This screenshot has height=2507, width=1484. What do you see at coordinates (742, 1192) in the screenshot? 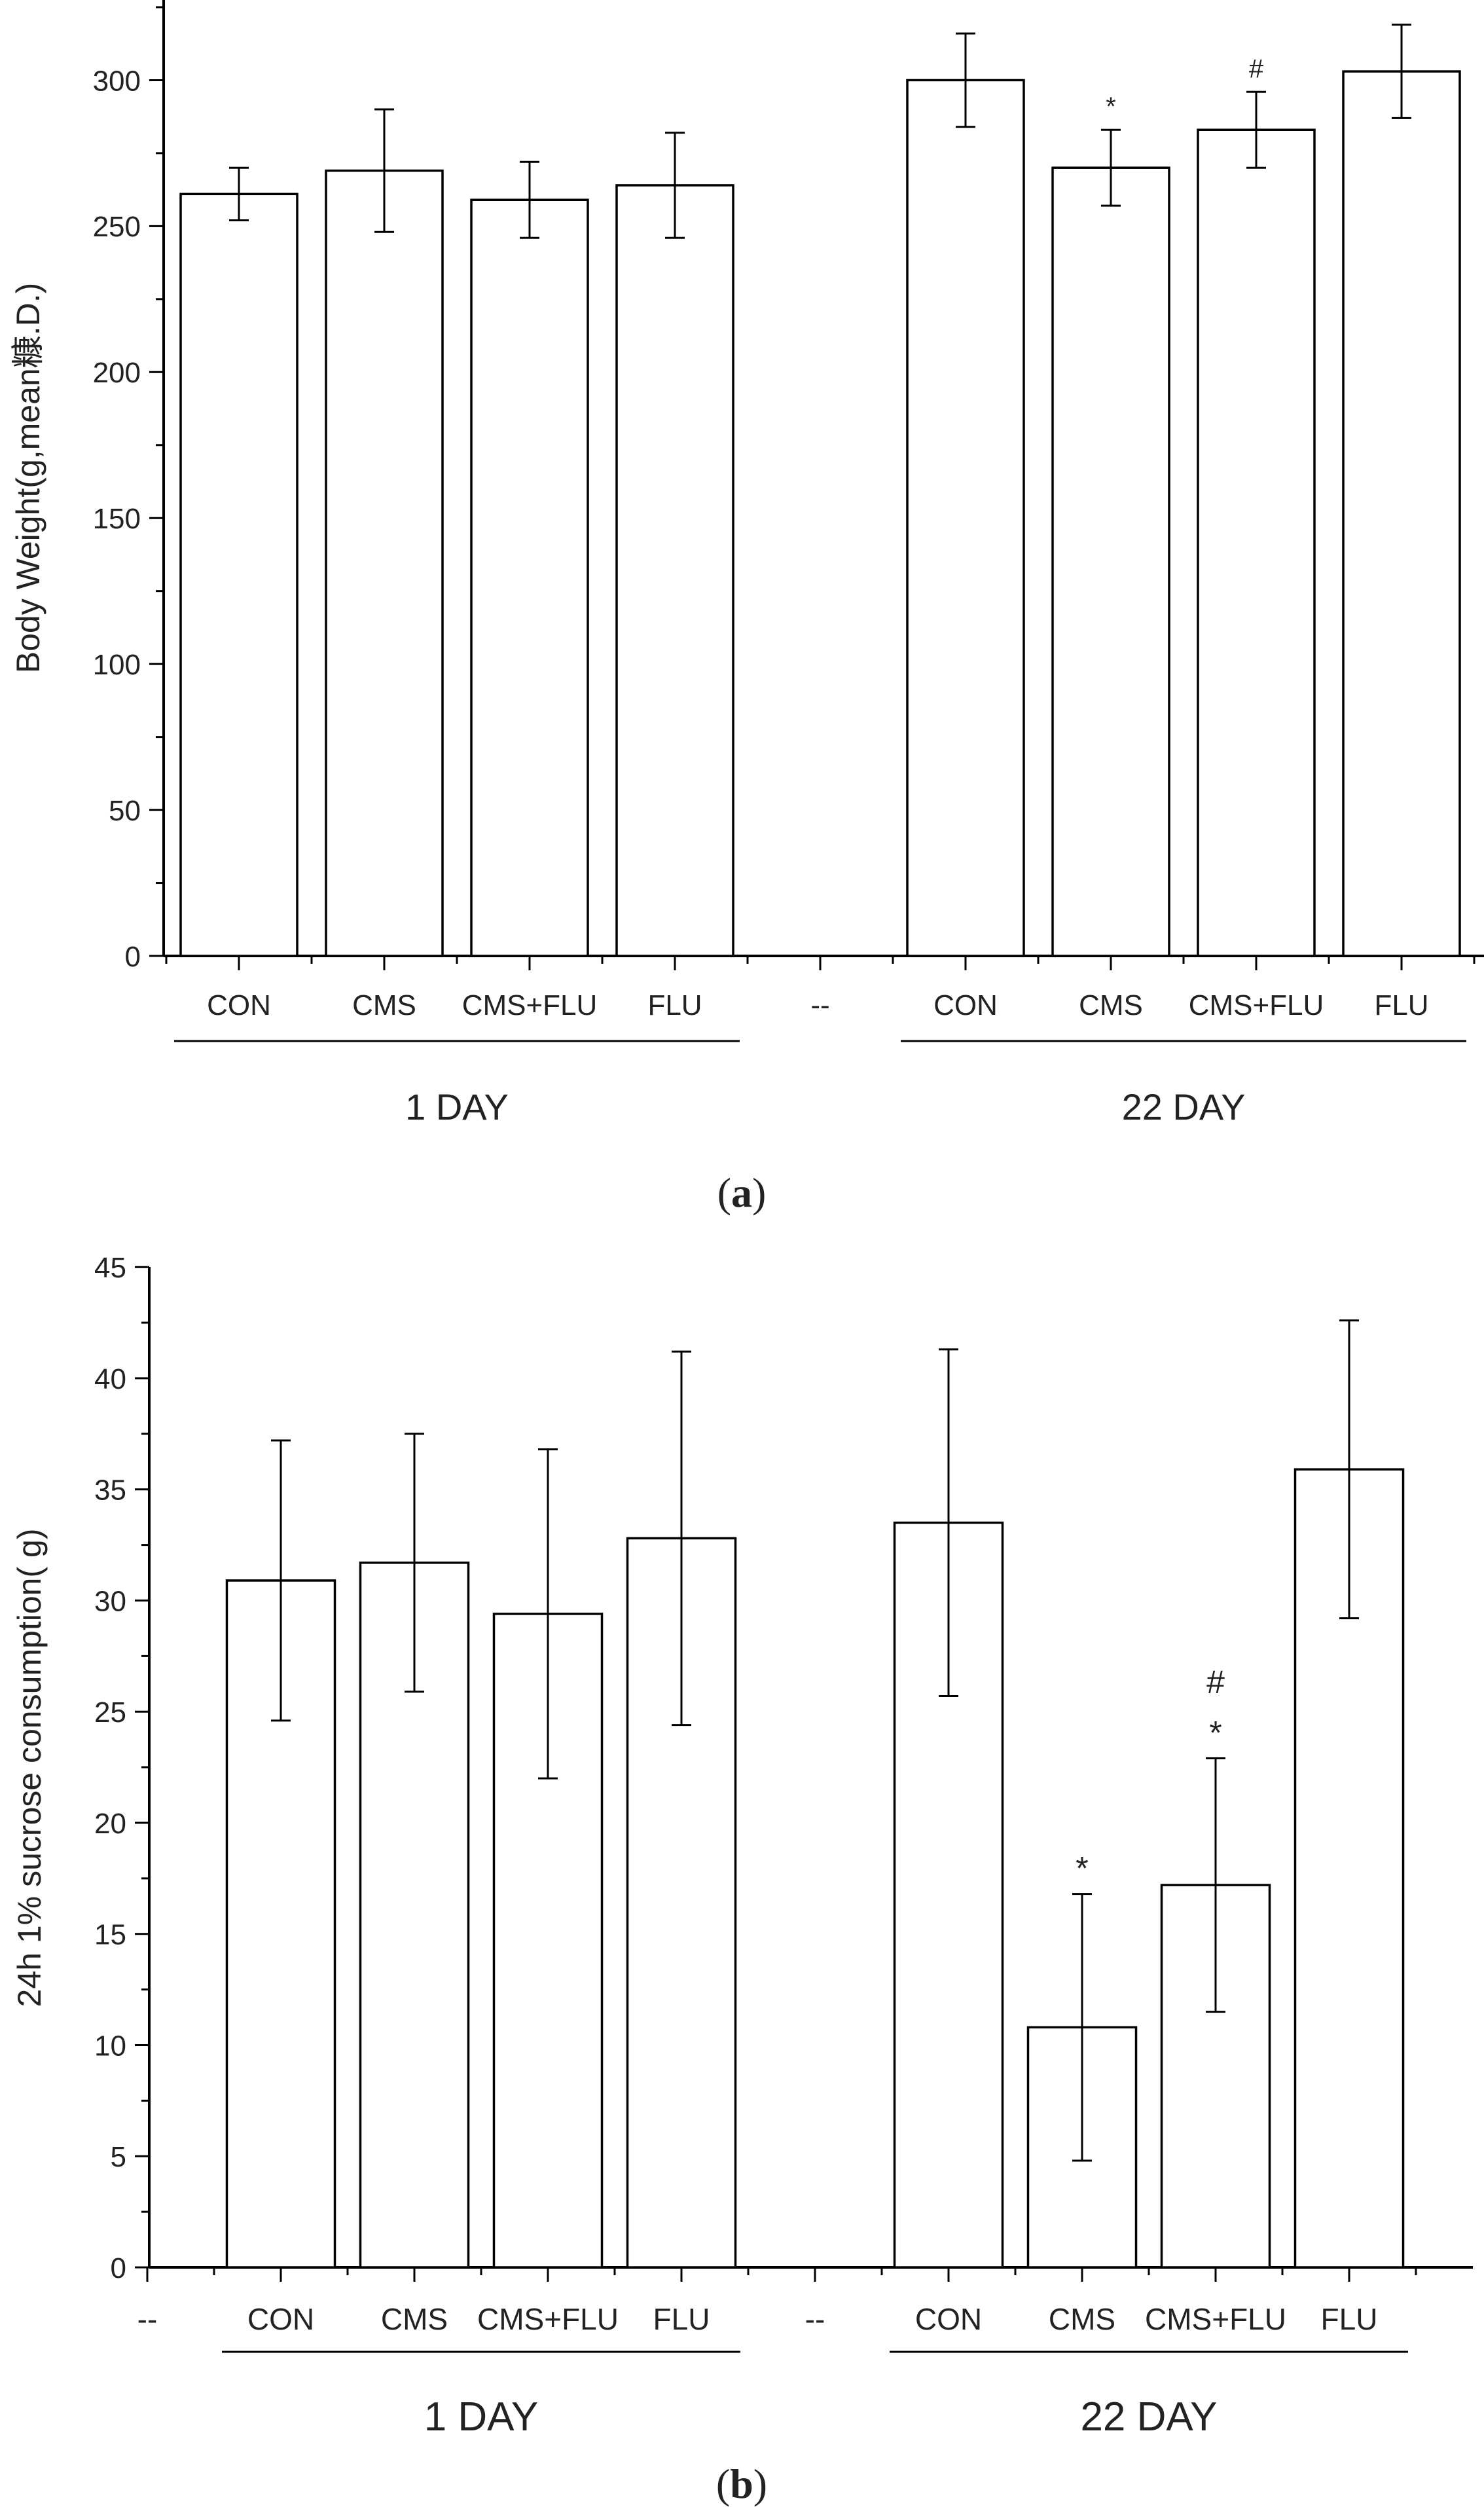
I see `panel-a-caption: (a)` at bounding box center [742, 1192].